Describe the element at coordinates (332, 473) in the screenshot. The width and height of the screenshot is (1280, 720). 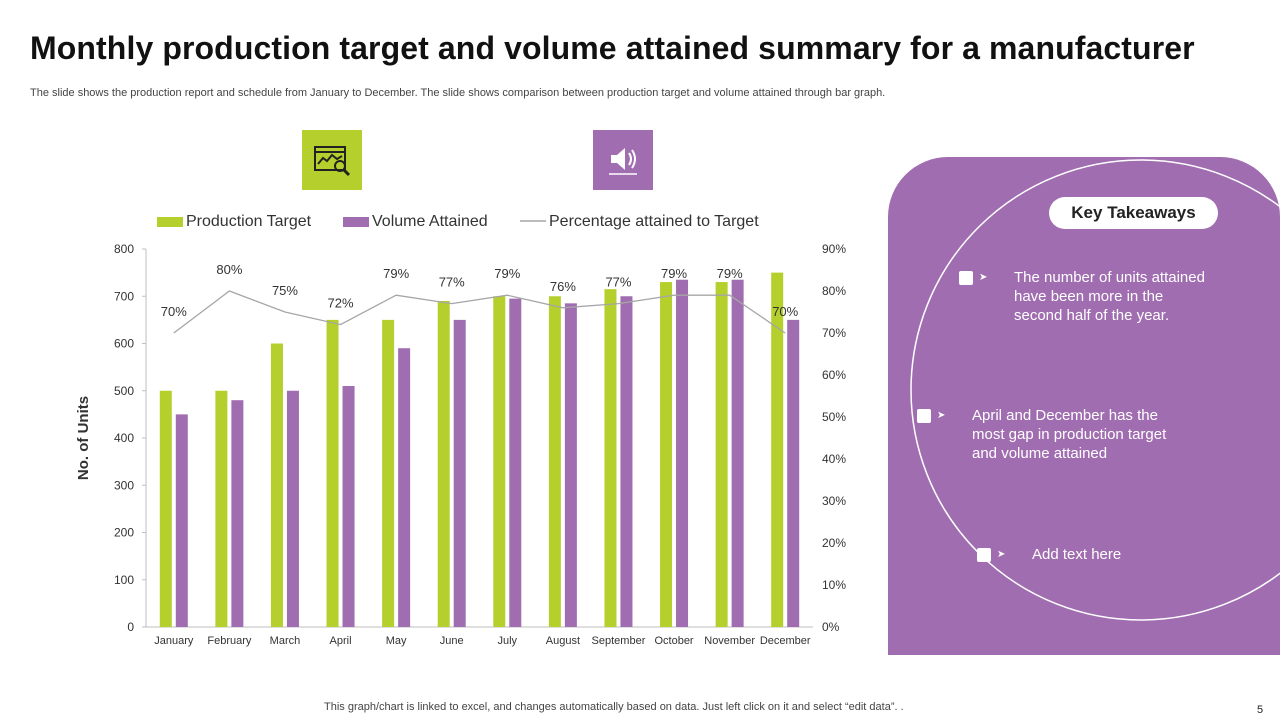
I see `bar-production-target-april` at that location.